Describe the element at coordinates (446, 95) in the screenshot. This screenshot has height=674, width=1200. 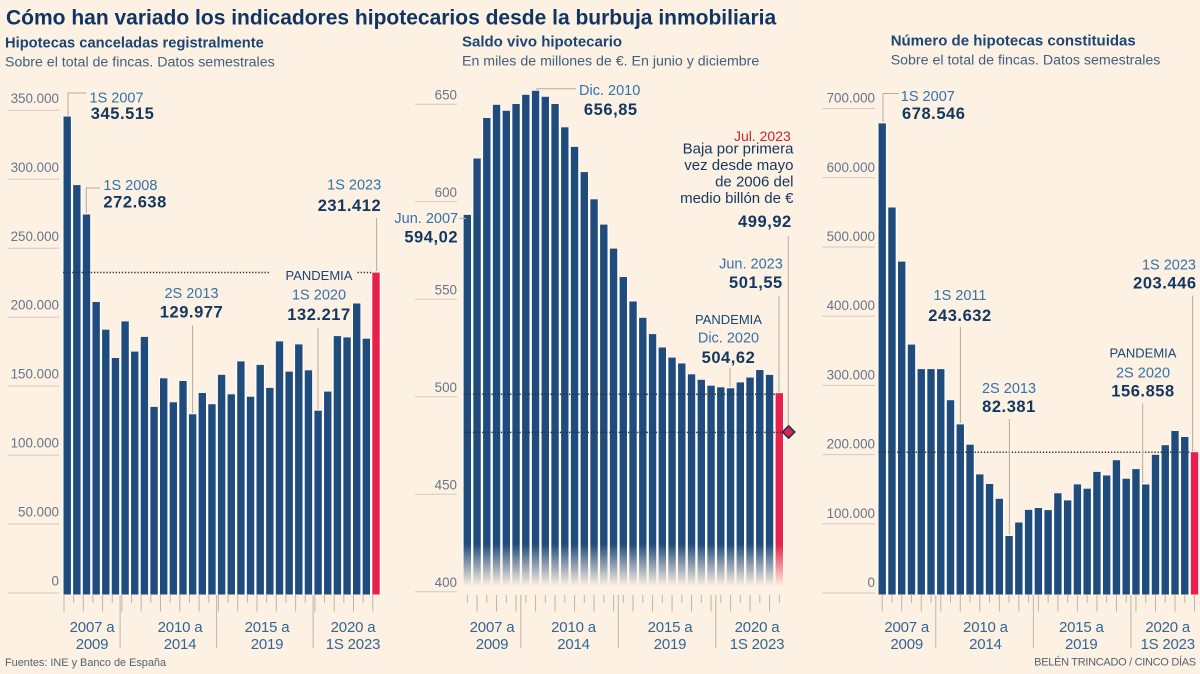
I see `svg-text: 650` at that location.